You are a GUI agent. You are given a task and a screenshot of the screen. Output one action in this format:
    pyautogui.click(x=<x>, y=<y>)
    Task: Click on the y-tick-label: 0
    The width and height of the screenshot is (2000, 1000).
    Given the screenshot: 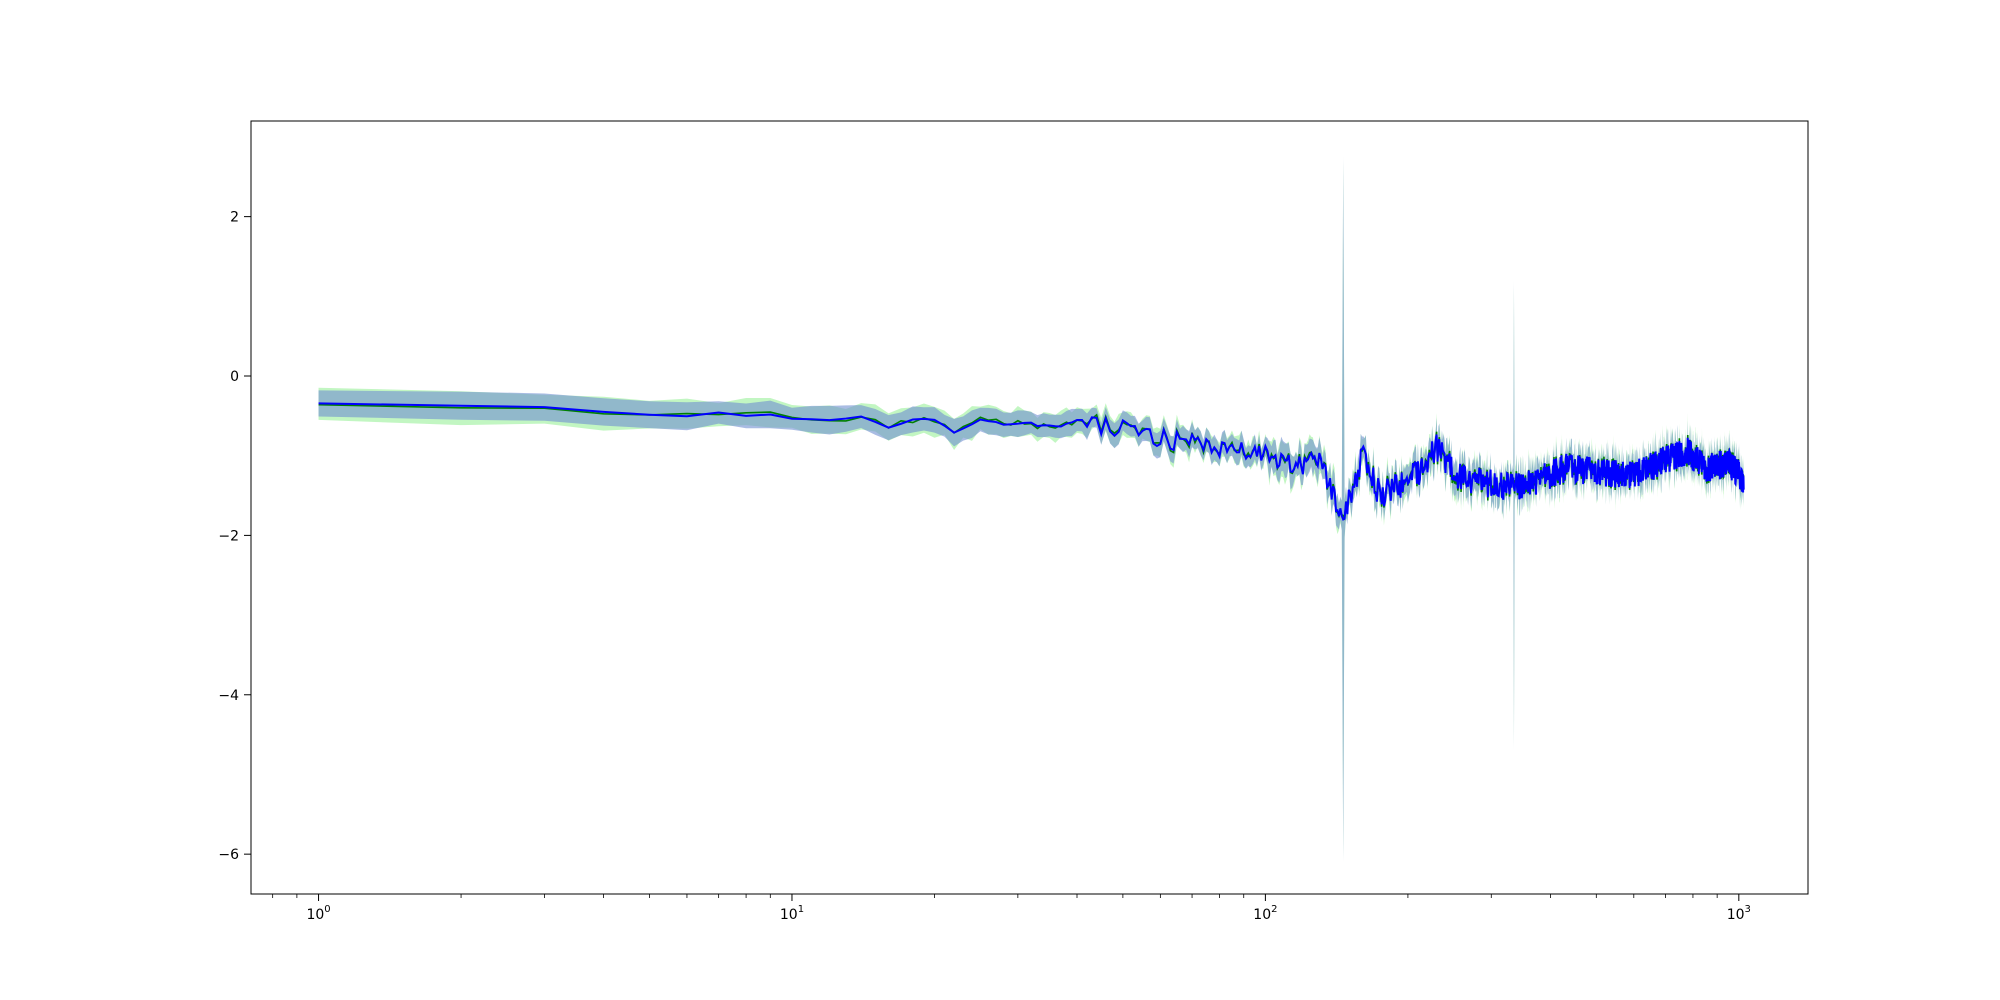 What is the action you would take?
    pyautogui.click(x=234, y=377)
    